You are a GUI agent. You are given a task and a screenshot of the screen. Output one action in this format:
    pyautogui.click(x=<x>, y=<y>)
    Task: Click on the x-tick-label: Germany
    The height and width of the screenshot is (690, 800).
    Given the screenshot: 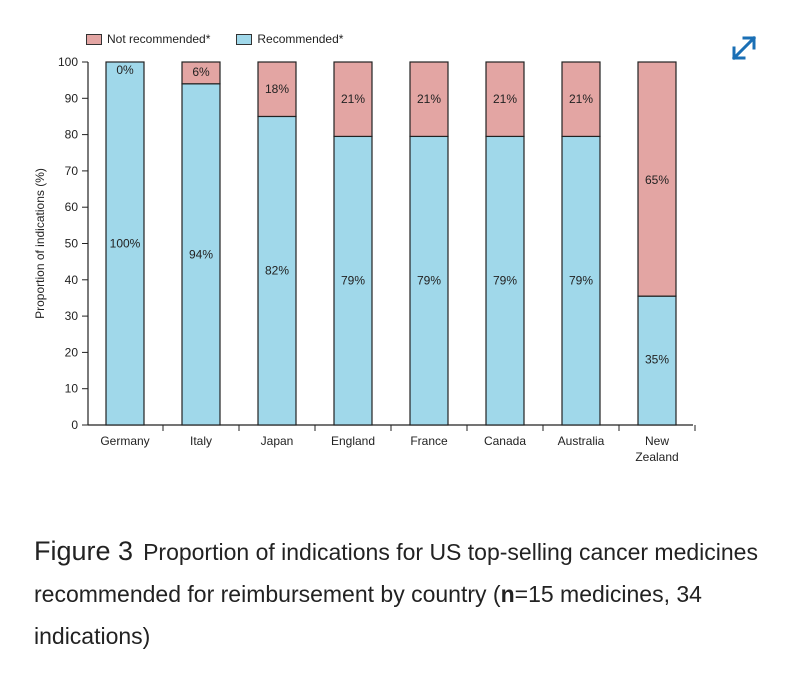 What is the action you would take?
    pyautogui.click(x=124, y=441)
    